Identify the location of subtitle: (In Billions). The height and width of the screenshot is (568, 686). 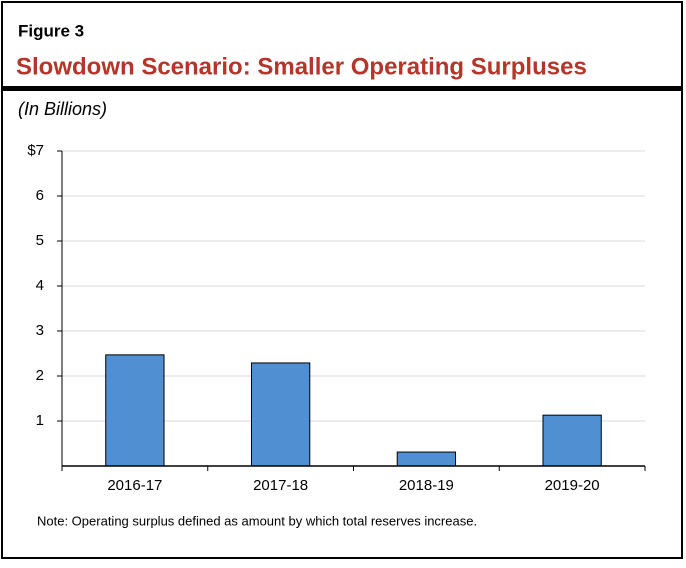
(62, 109).